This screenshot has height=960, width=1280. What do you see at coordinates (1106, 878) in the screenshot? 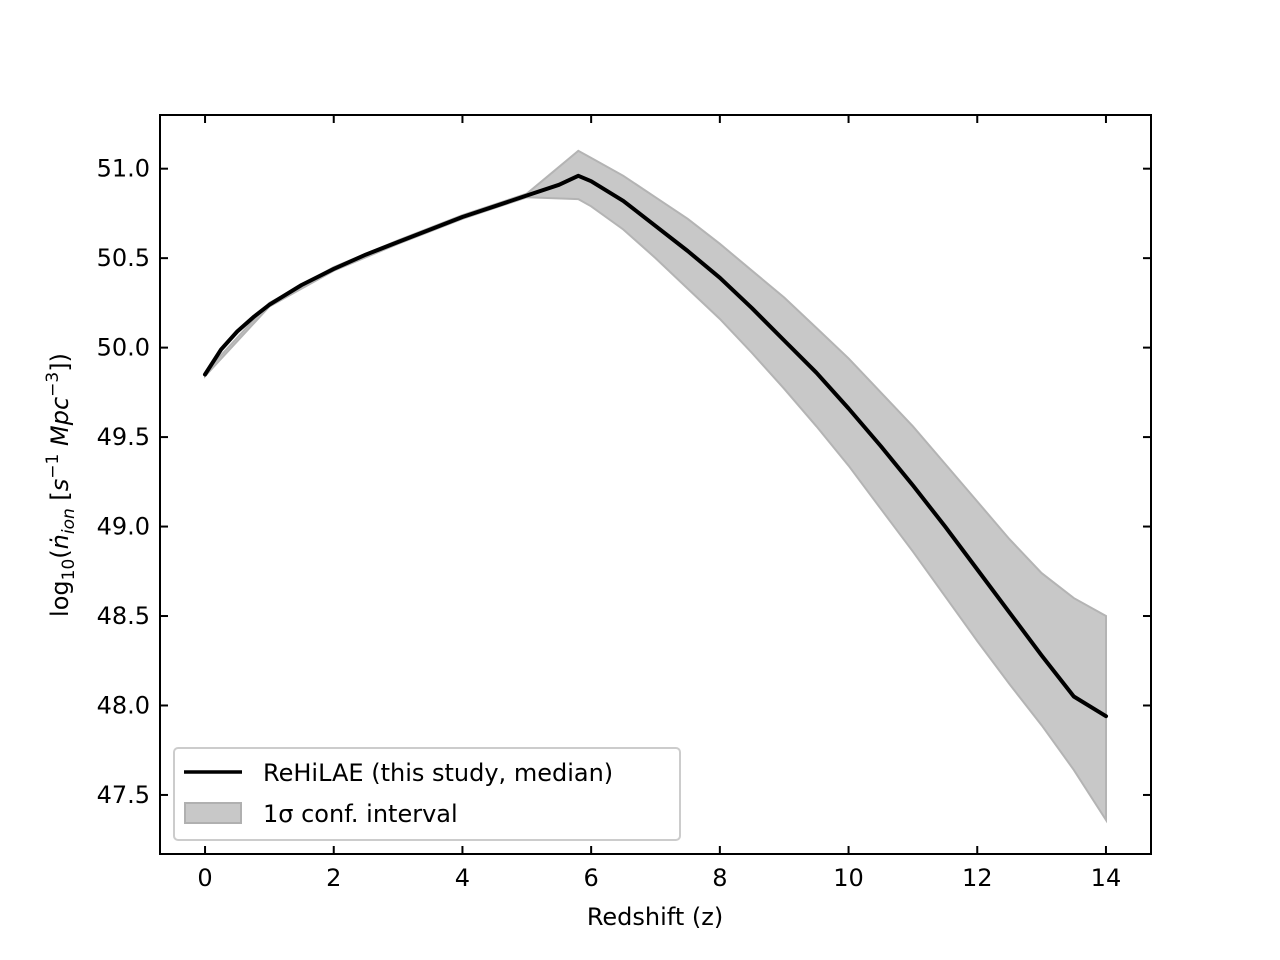
I see `x-tick-label: 14` at bounding box center [1106, 878].